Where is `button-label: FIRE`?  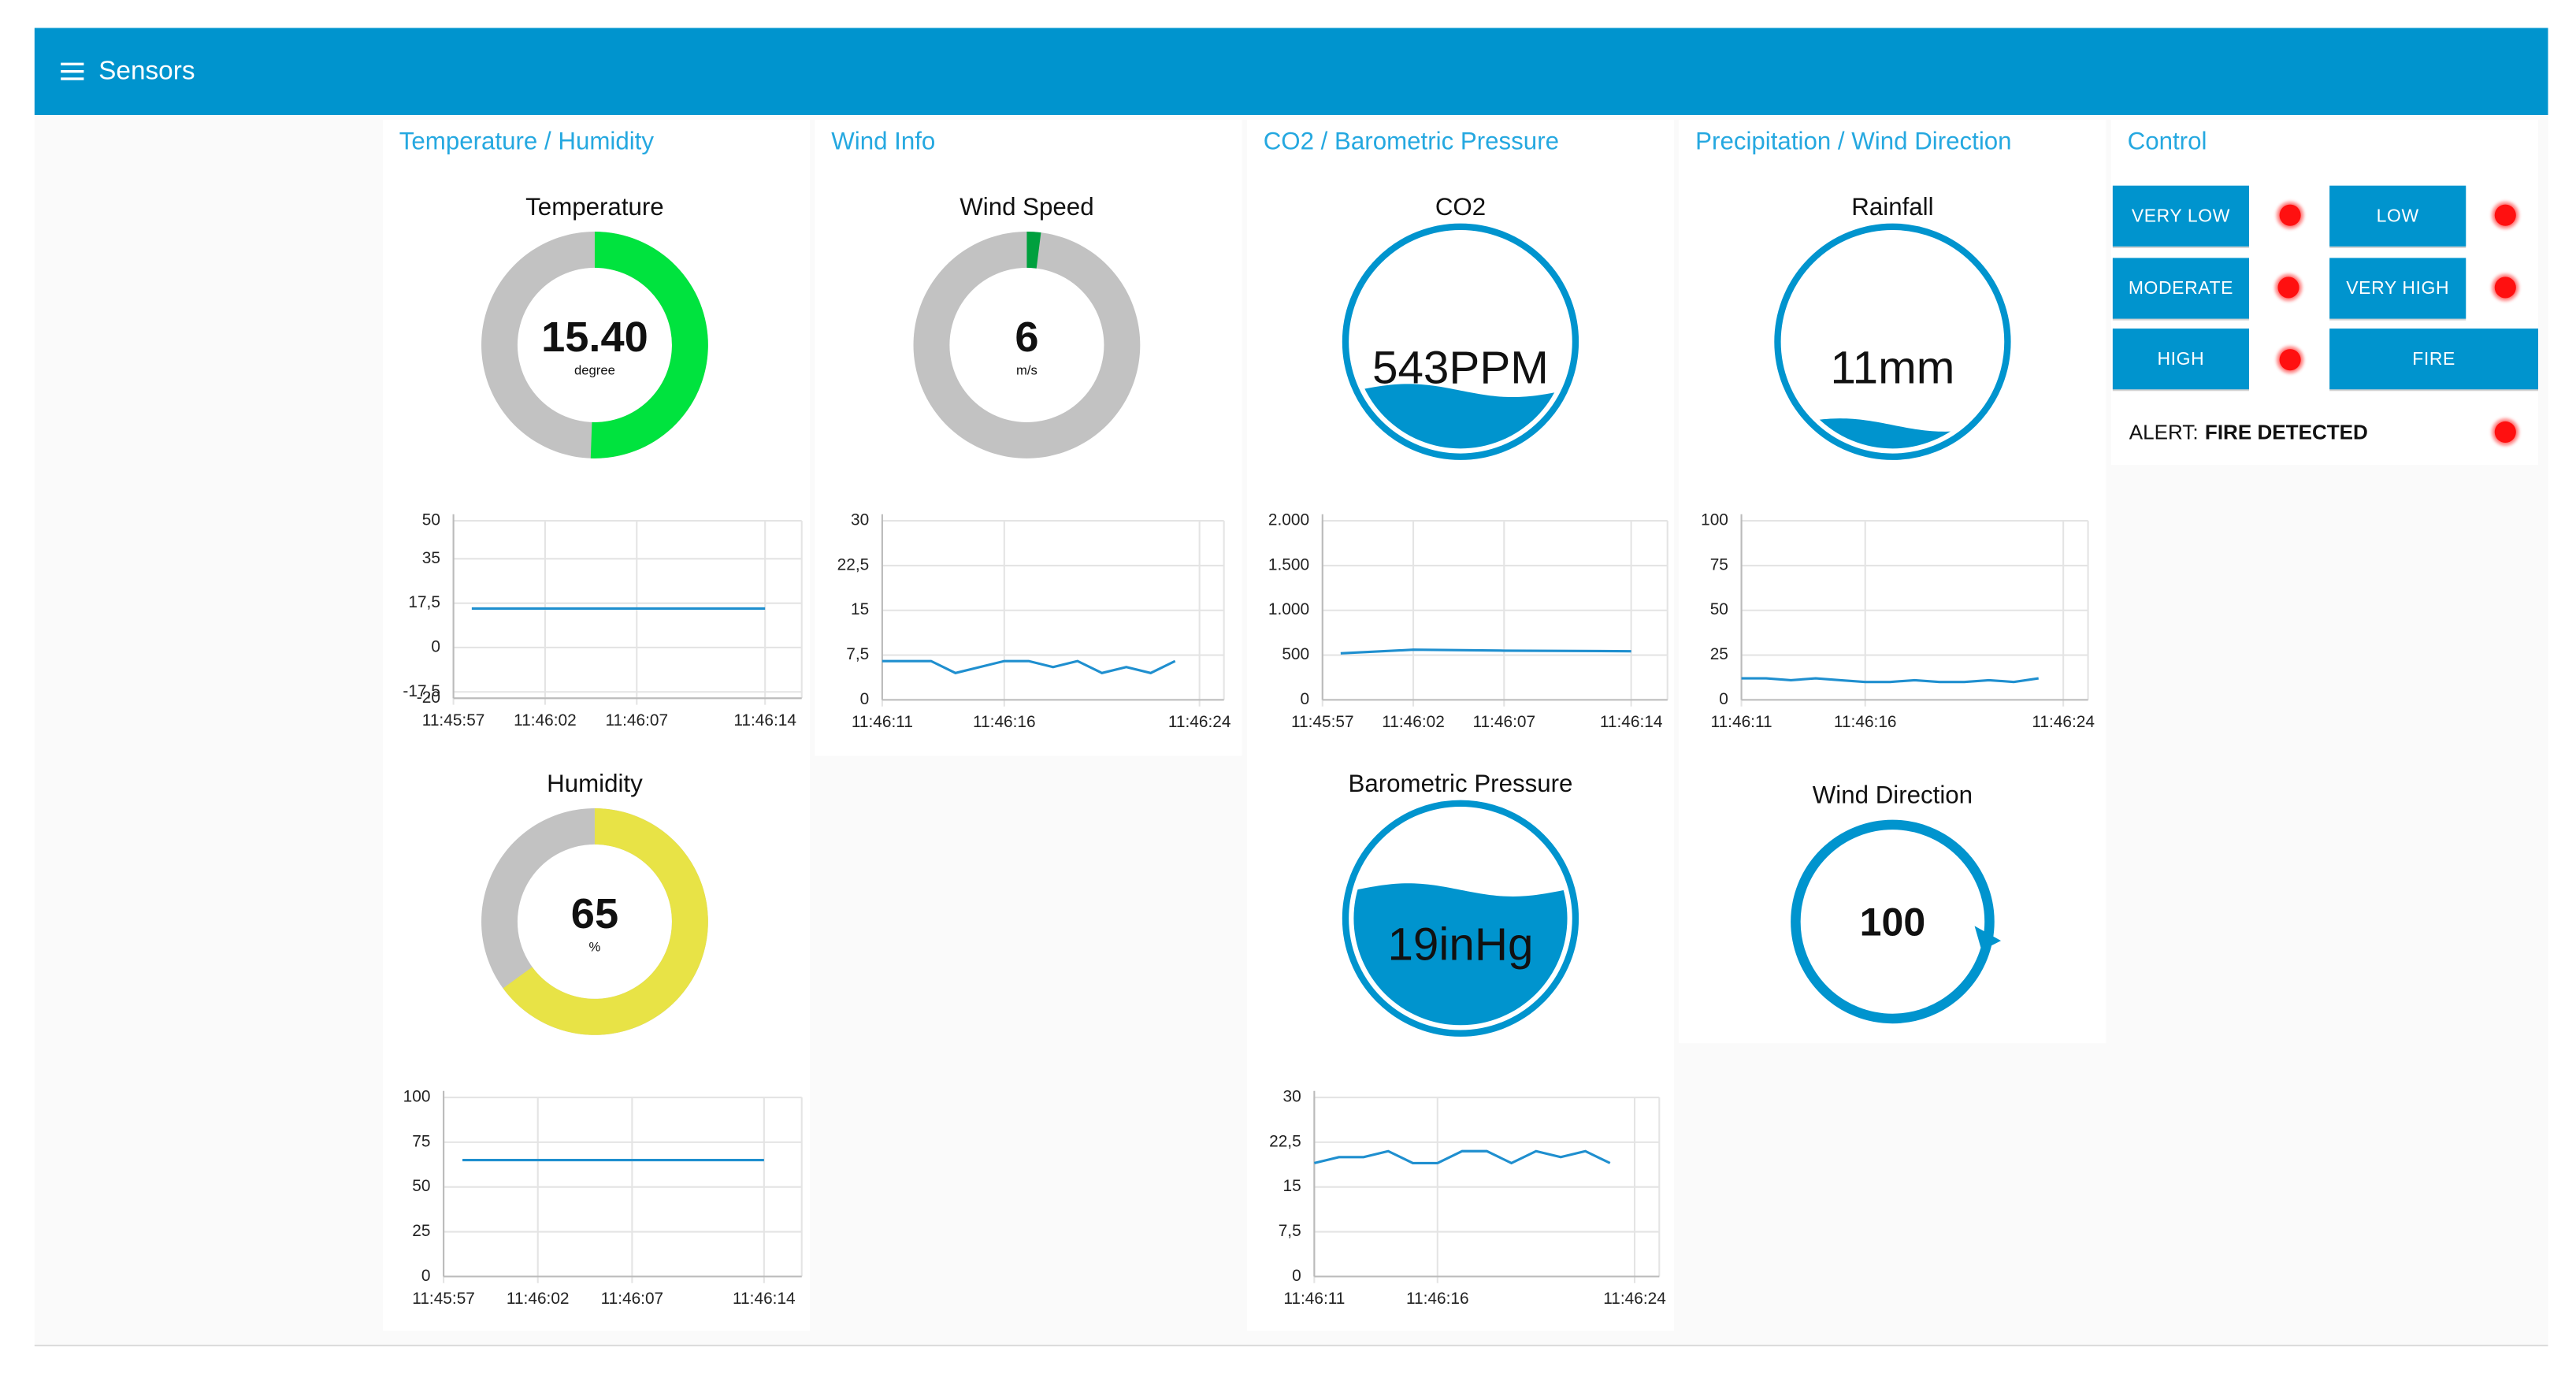 button-label: FIRE is located at coordinates (2433, 358).